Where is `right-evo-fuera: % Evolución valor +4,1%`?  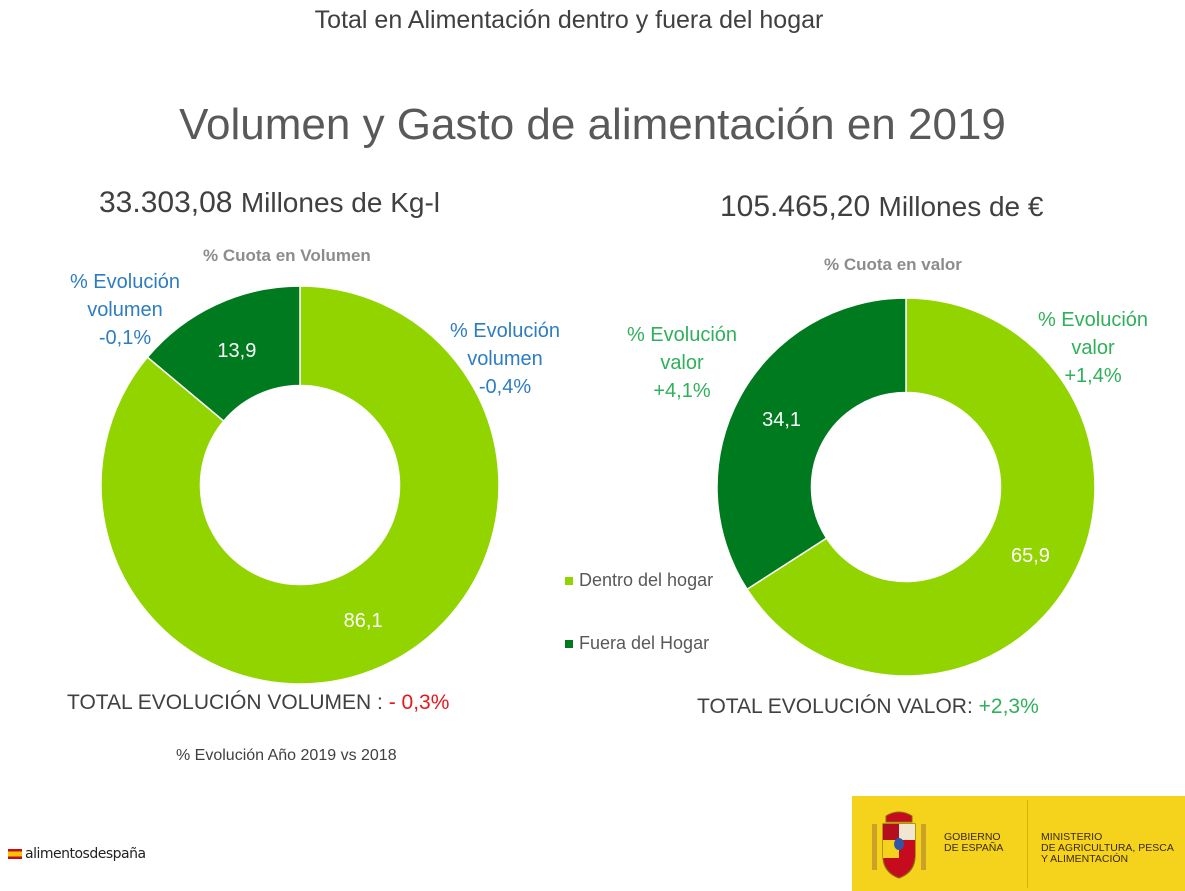
right-evo-fuera: % Evolución valor +4,1% is located at coordinates (682, 363).